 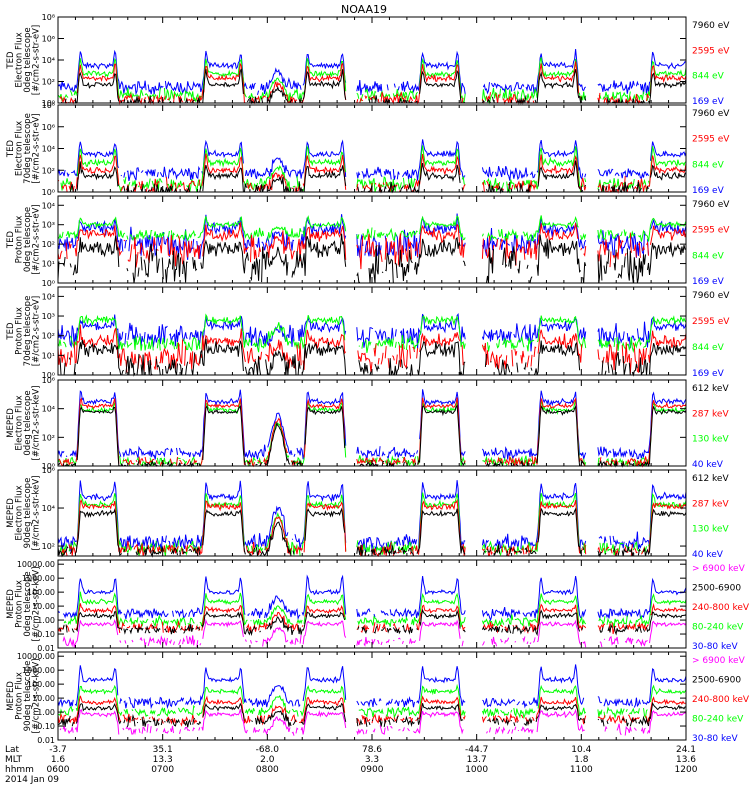 I want to click on x-tick-label-hhmm: 1200, so click(x=686, y=770).